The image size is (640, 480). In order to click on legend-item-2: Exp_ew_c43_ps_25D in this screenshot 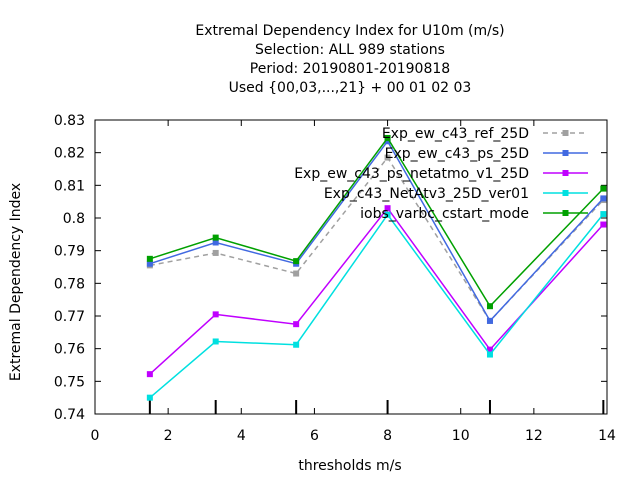, I will do `click(486, 154)`.